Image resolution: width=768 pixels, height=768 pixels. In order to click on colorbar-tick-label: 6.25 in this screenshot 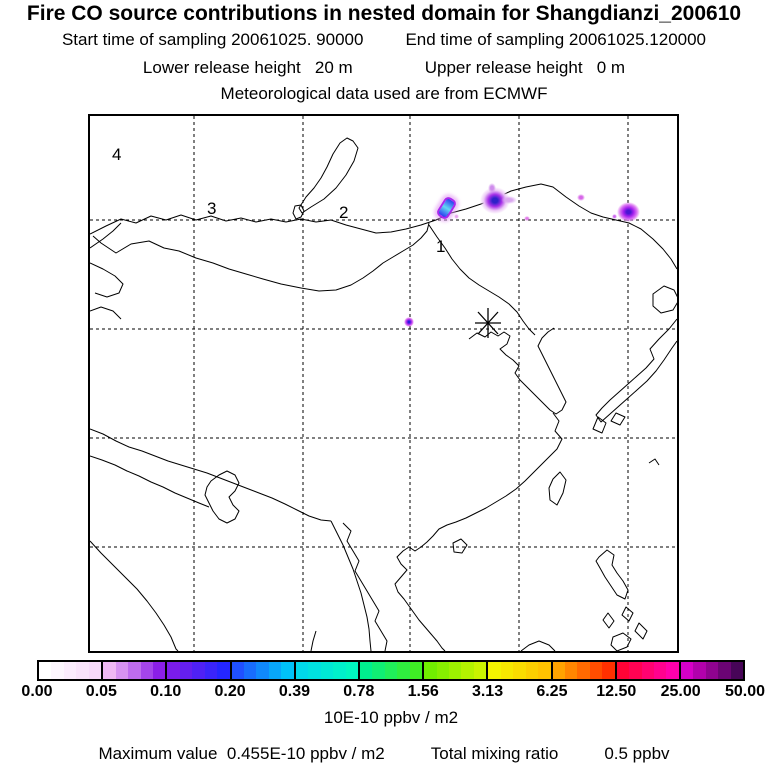, I will do `click(552, 691)`.